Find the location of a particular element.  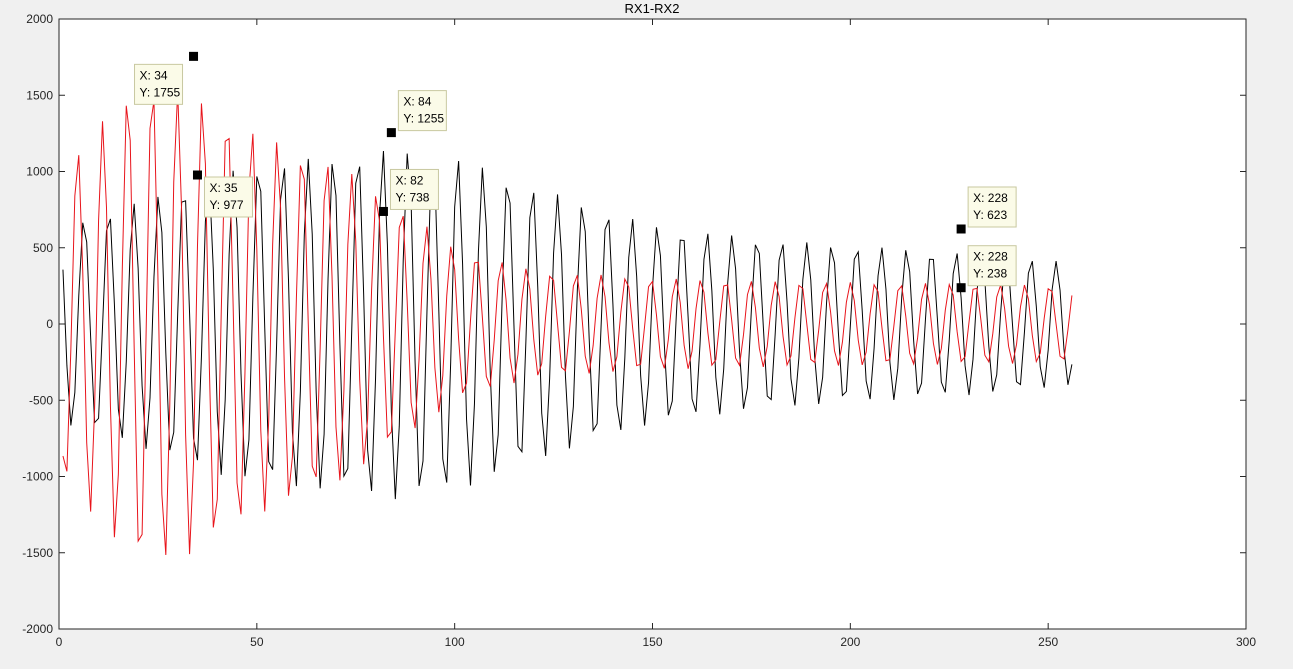

datatip-y-label: Y: 623 is located at coordinates (990, 215).